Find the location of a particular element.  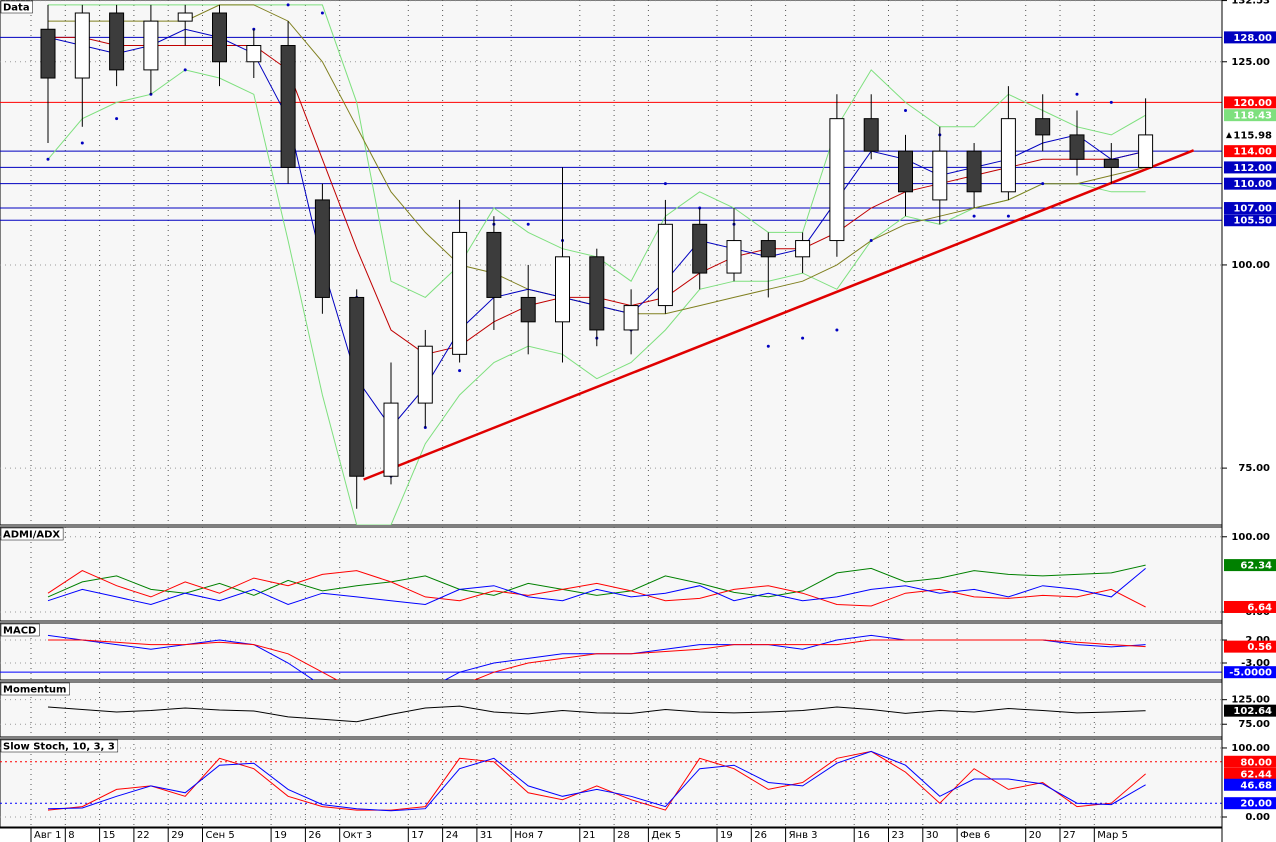

panel-title: Data is located at coordinates (16, 8).